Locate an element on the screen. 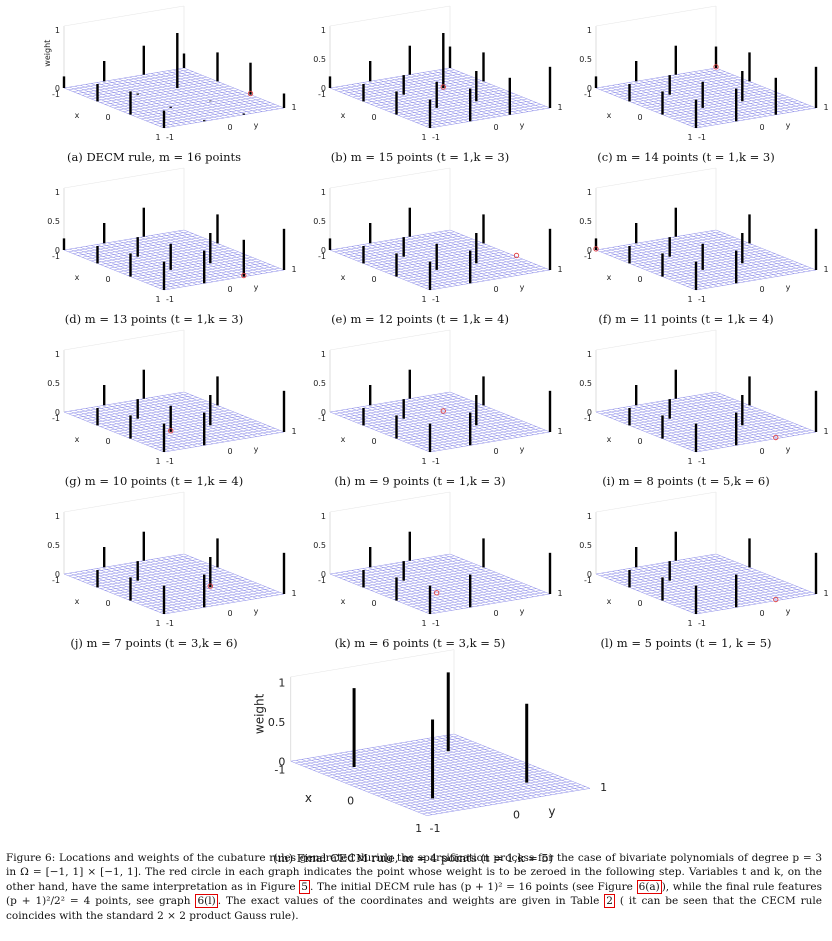 The width and height of the screenshot is (832, 941). figure-link: 6(a) is located at coordinates (649, 886).